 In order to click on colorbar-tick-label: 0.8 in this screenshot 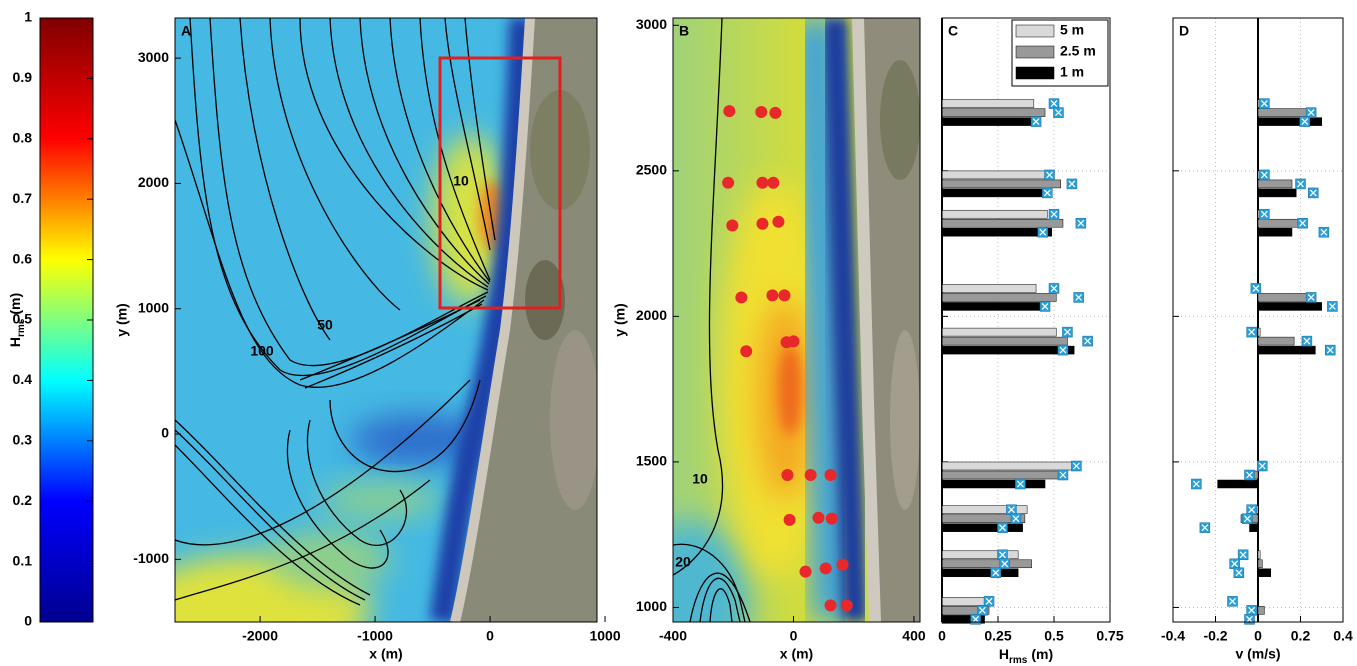, I will do `click(23, 138)`.